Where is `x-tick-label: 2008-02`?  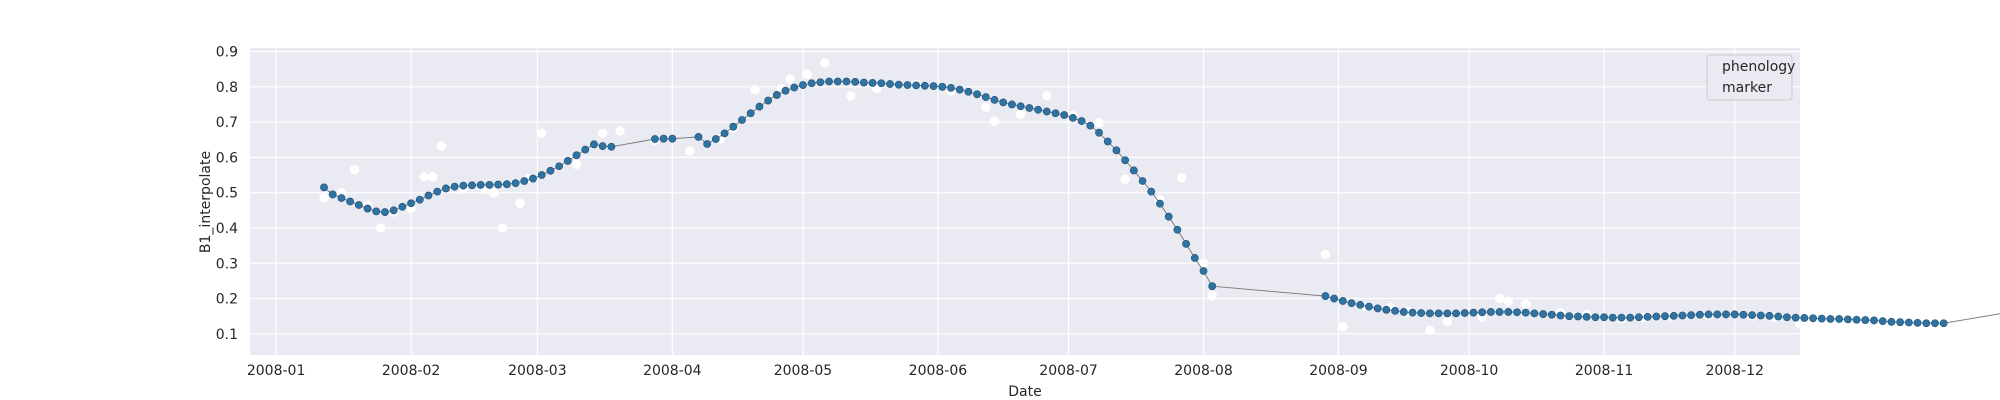 x-tick-label: 2008-02 is located at coordinates (411, 371).